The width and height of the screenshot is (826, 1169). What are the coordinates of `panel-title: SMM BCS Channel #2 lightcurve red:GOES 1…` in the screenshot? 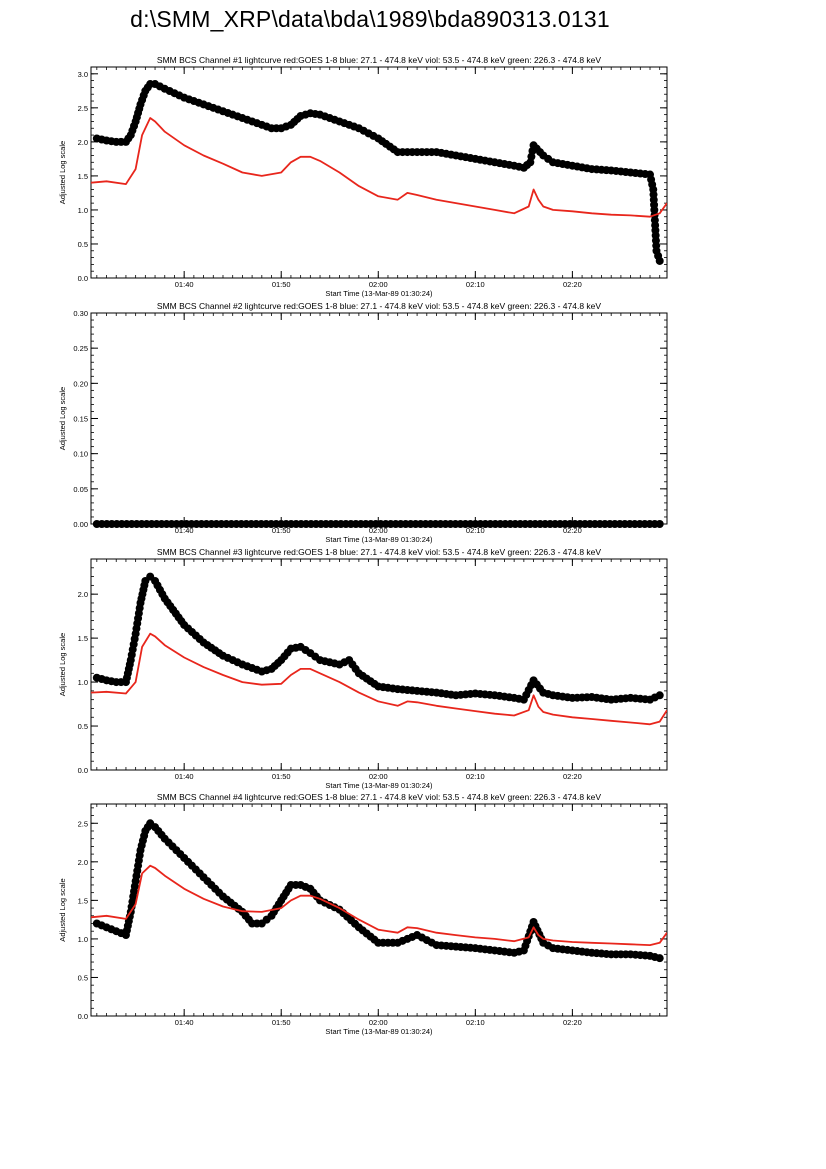 It's located at (379, 306).